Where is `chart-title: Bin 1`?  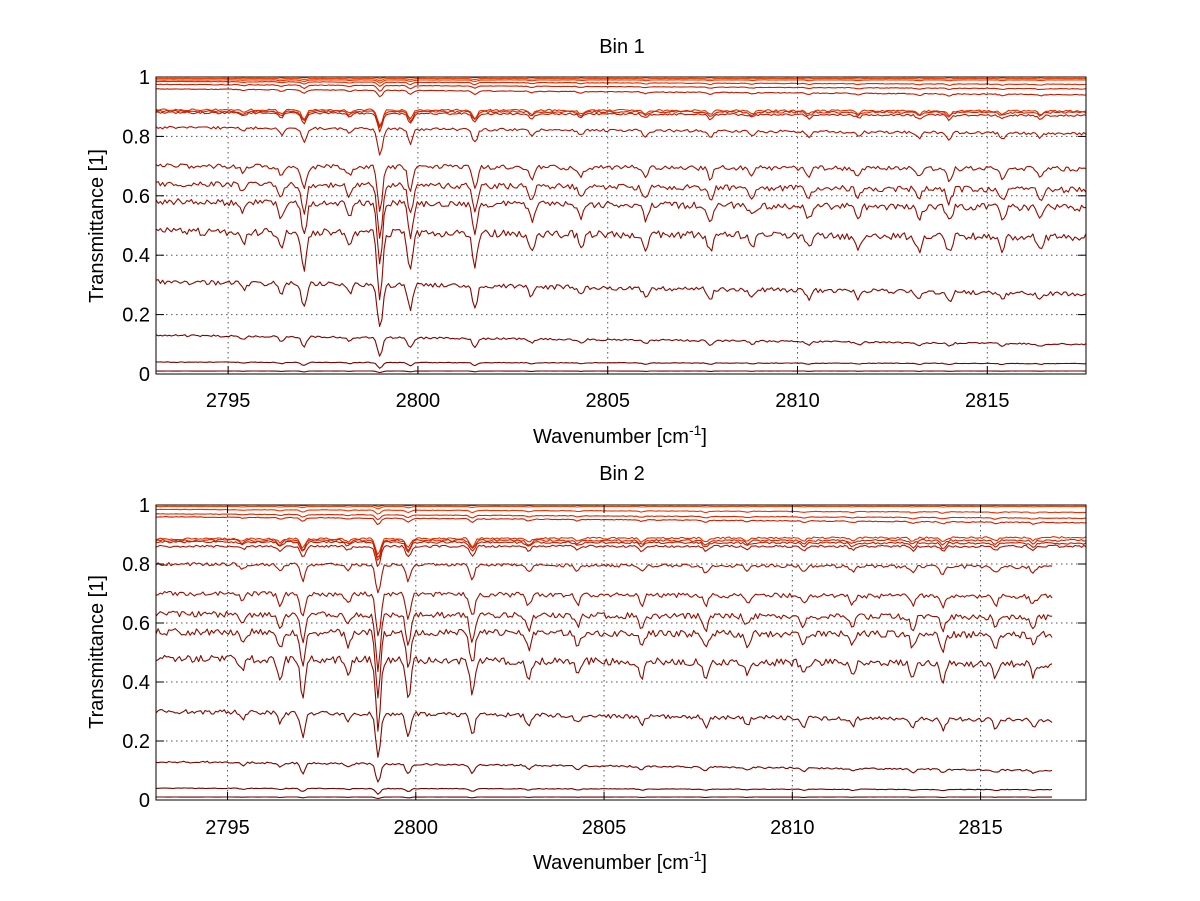 chart-title: Bin 1 is located at coordinates (622, 47).